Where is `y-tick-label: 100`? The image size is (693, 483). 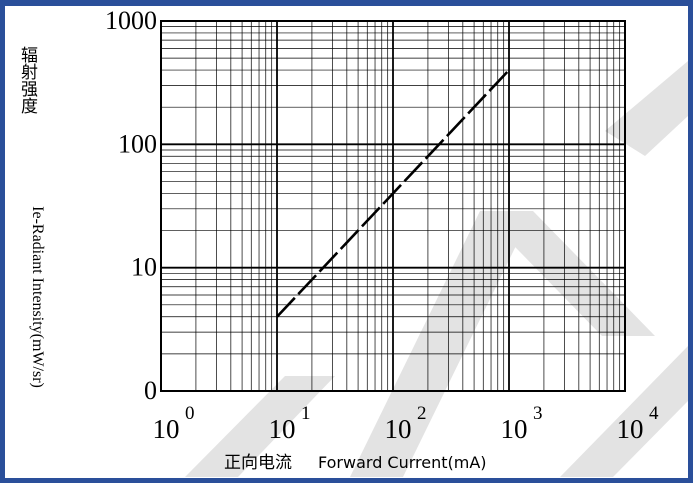 y-tick-label: 100 is located at coordinates (137, 143).